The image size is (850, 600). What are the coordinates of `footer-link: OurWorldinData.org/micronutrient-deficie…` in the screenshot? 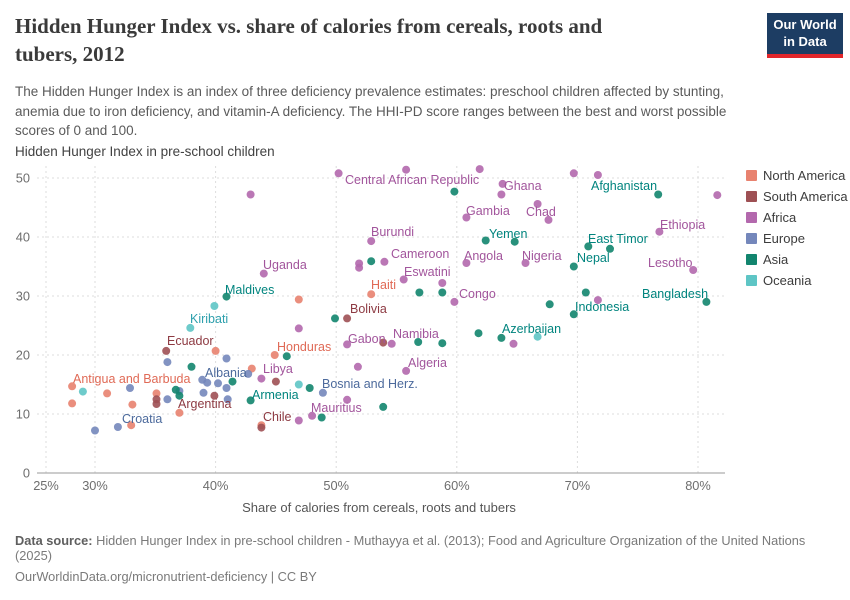 It's located at (166, 576).